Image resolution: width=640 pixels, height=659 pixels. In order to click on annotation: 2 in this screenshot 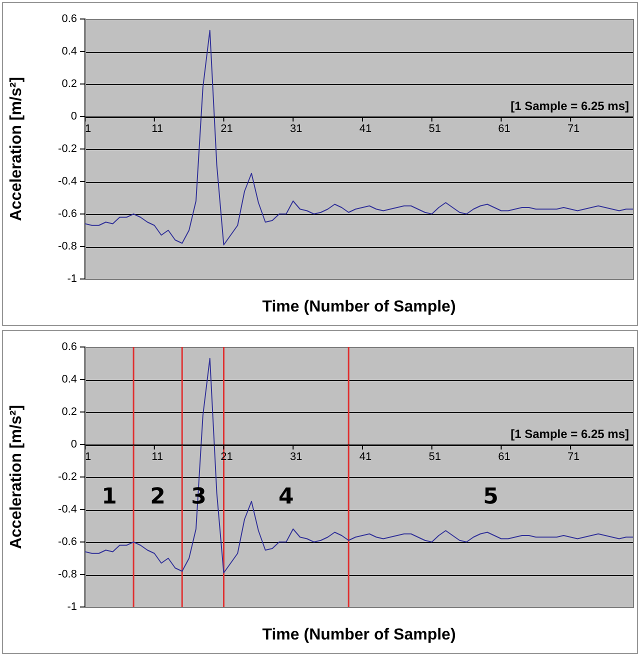, I will do `click(158, 497)`.